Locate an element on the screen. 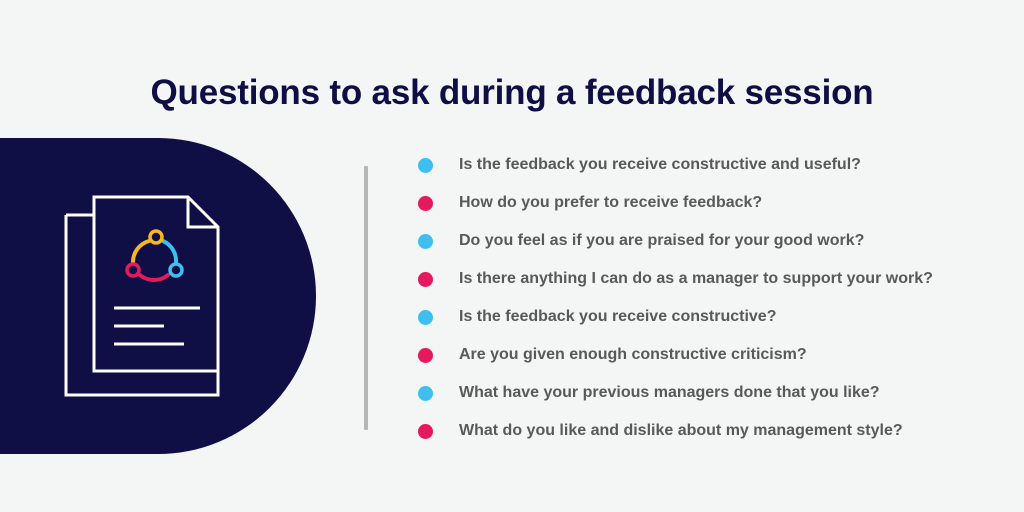 The image size is (1024, 512). divider is located at coordinates (366, 298).